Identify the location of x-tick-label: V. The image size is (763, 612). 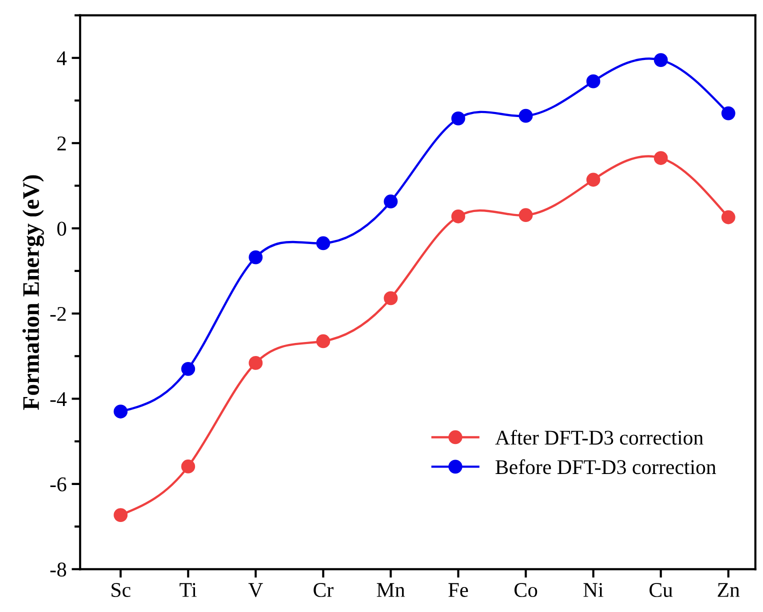
(255, 590).